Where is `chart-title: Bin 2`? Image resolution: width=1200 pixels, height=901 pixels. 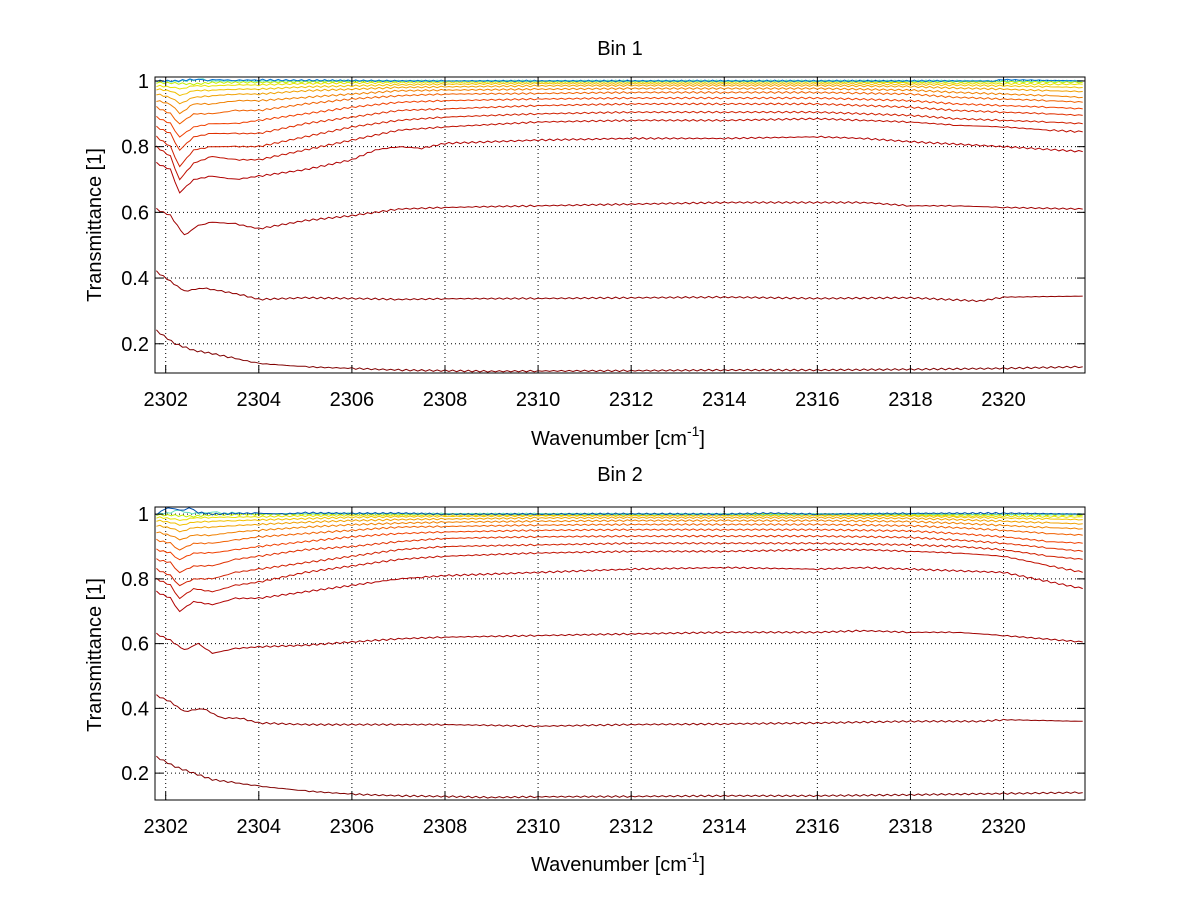
chart-title: Bin 2 is located at coordinates (620, 475).